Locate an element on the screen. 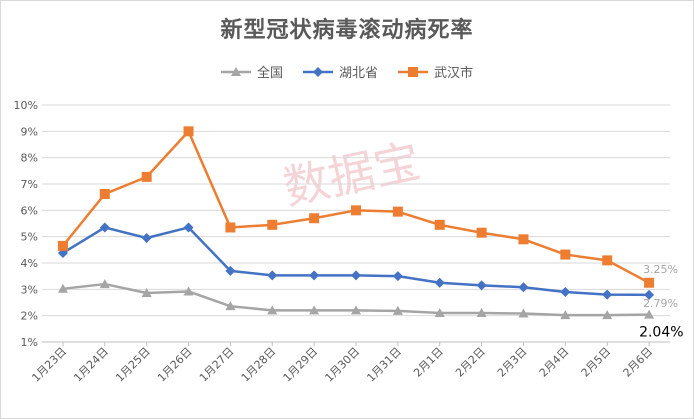 The height and width of the screenshot is (419, 694). x-tick-label: 2月4日 is located at coordinates (554, 362).